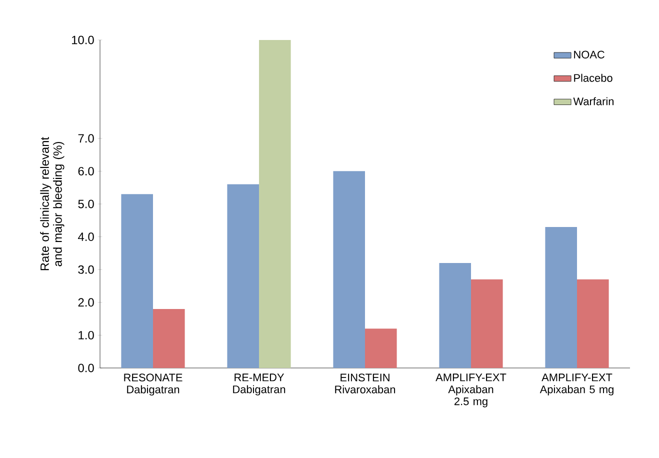 The height and width of the screenshot is (458, 659). Describe the element at coordinates (365, 384) in the screenshot. I see `x-tick-label: EINSTEIN Rivaroxaban` at that location.